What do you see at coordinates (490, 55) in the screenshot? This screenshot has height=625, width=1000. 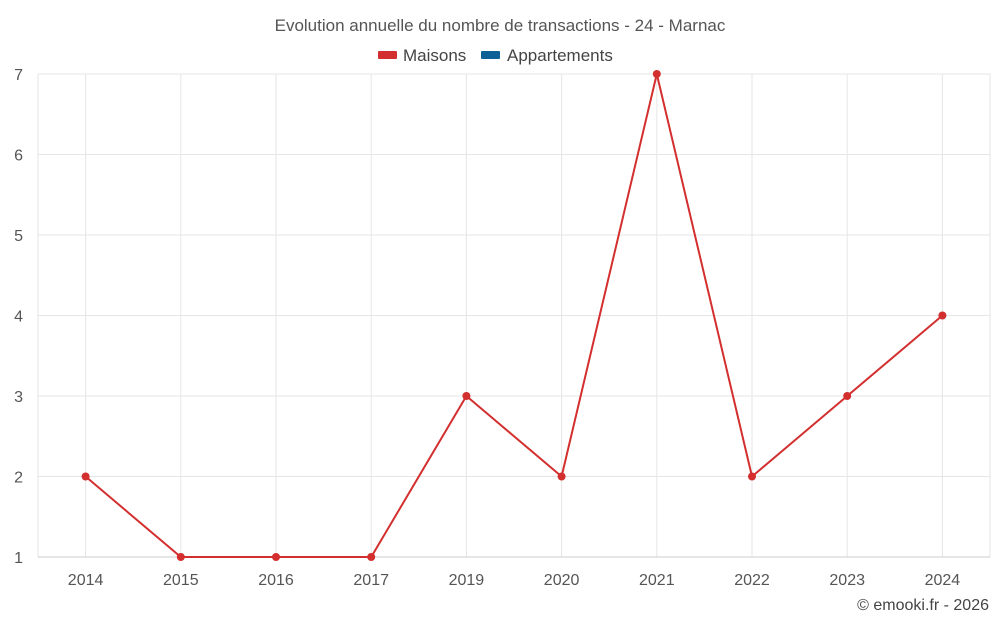 I see `legend-swatch-appartements` at bounding box center [490, 55].